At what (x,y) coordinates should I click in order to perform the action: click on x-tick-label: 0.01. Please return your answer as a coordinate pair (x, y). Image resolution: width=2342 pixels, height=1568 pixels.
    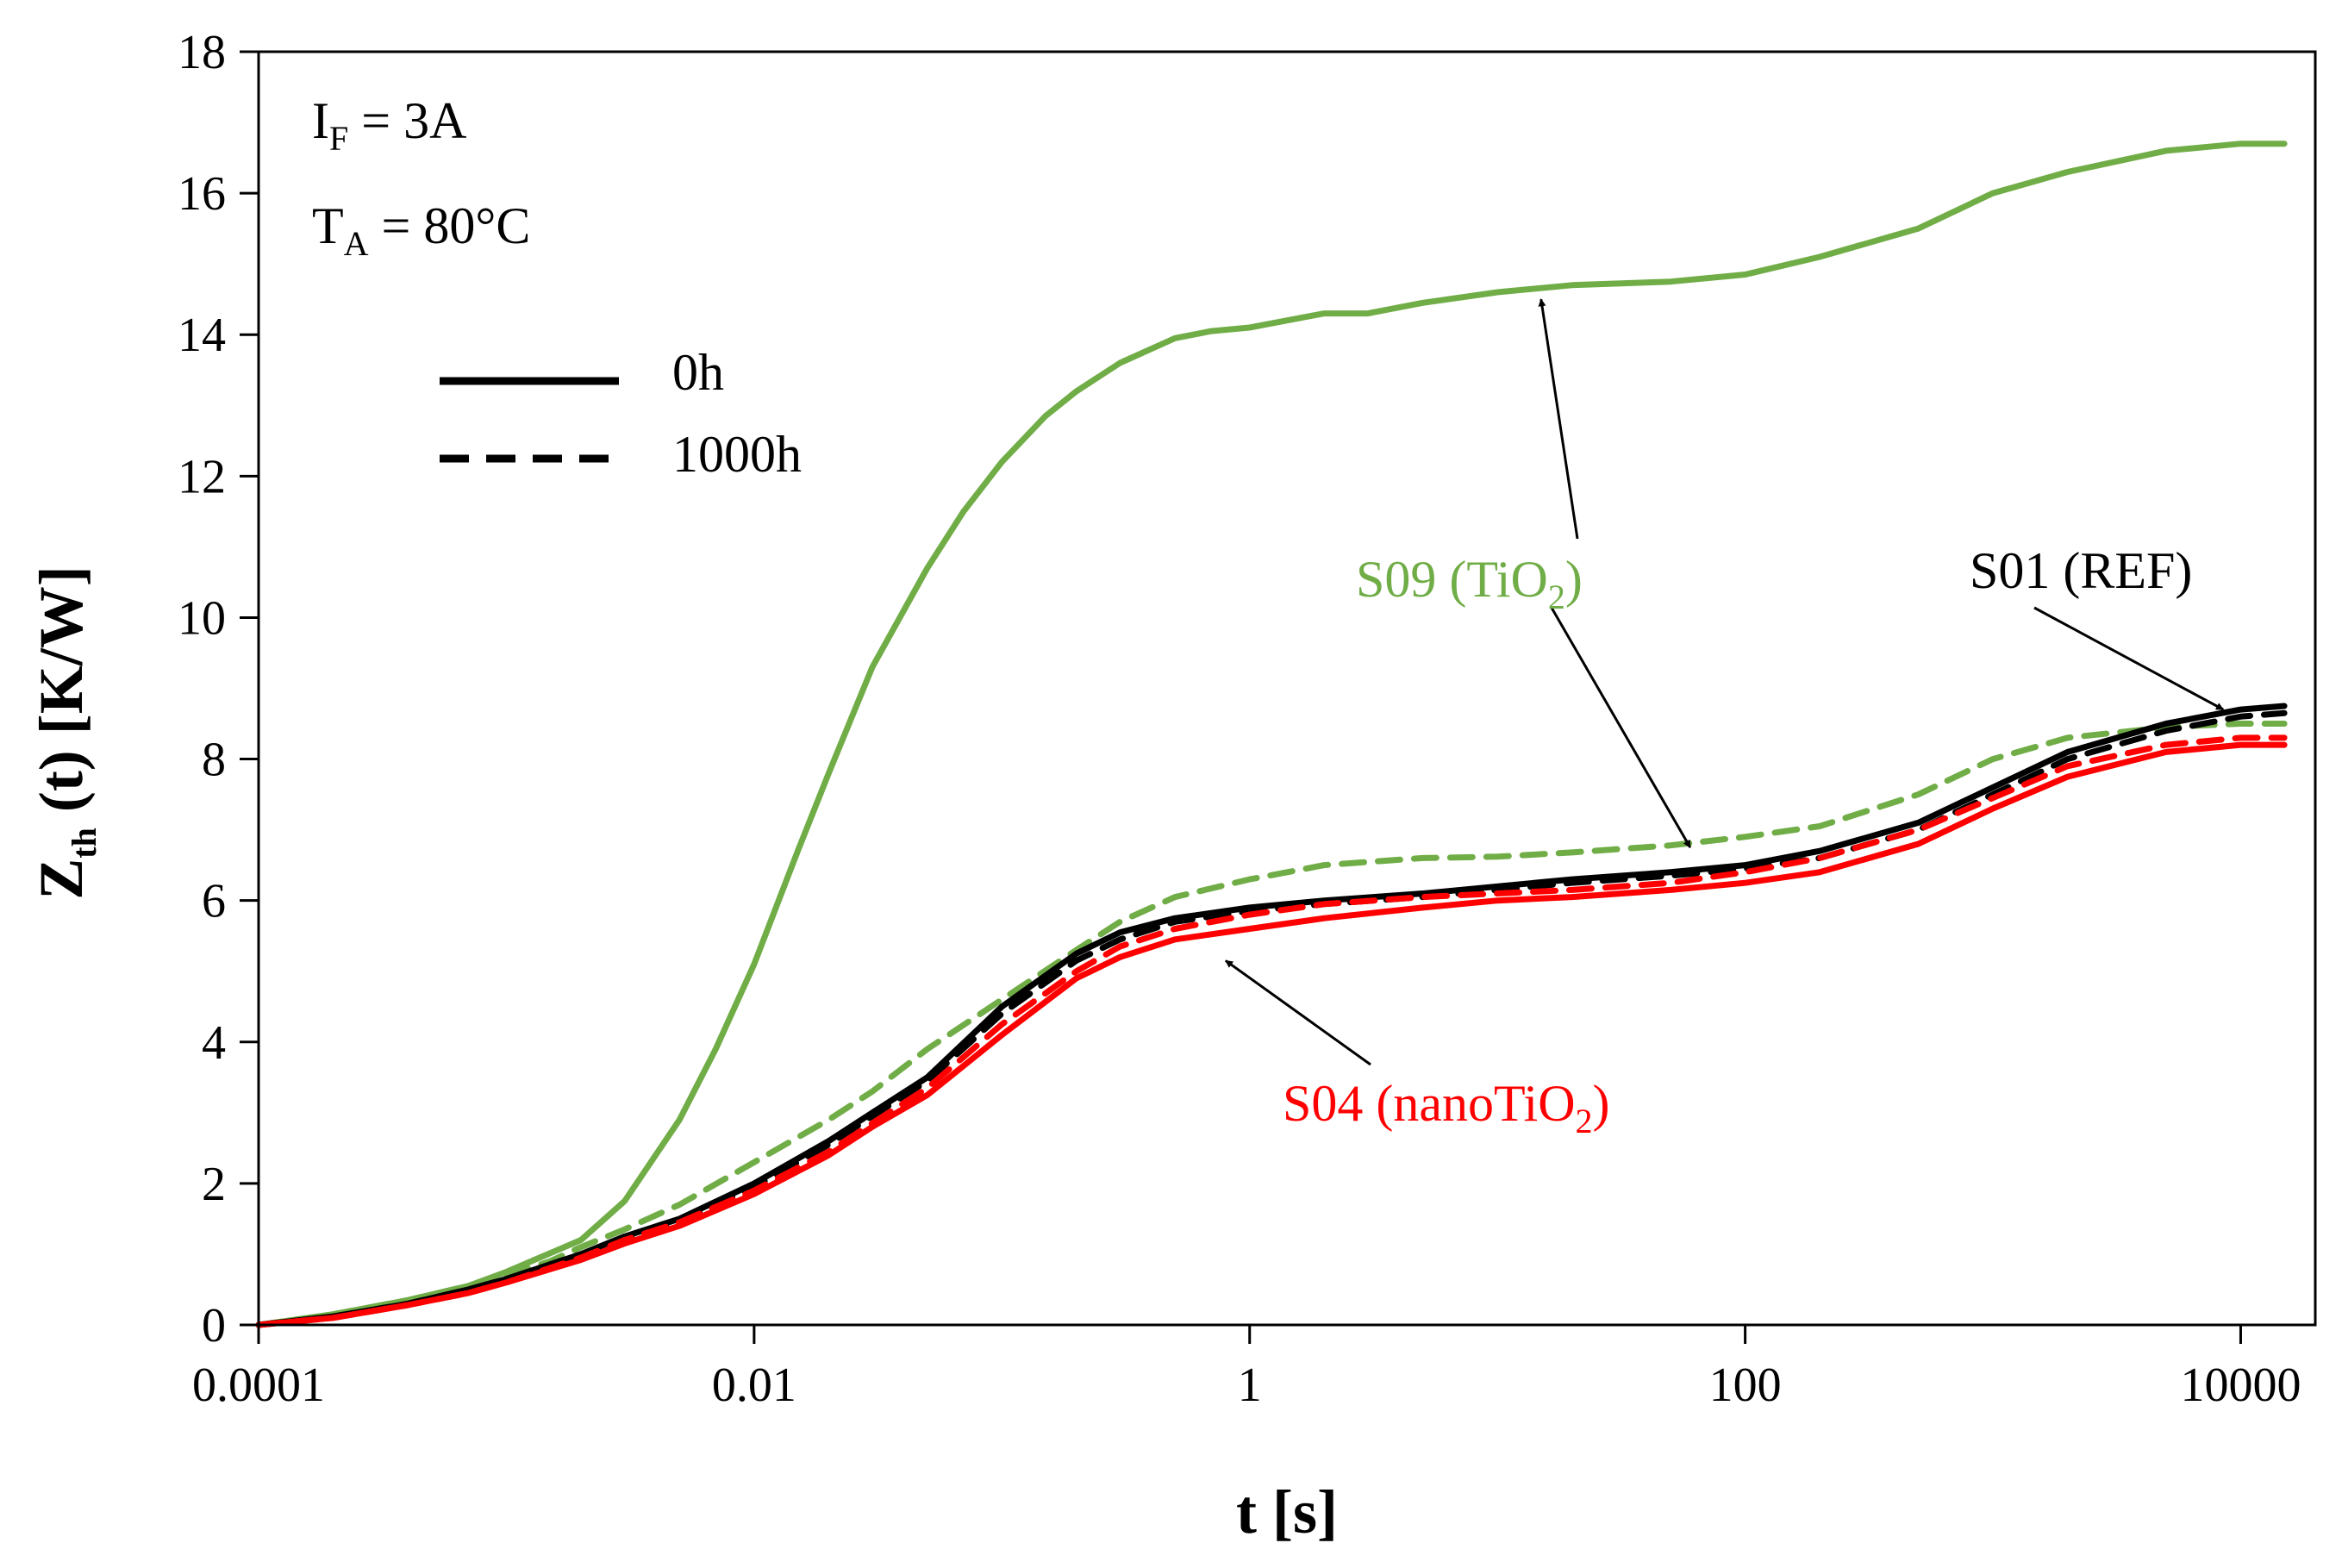
    Looking at the image, I should click on (754, 1385).